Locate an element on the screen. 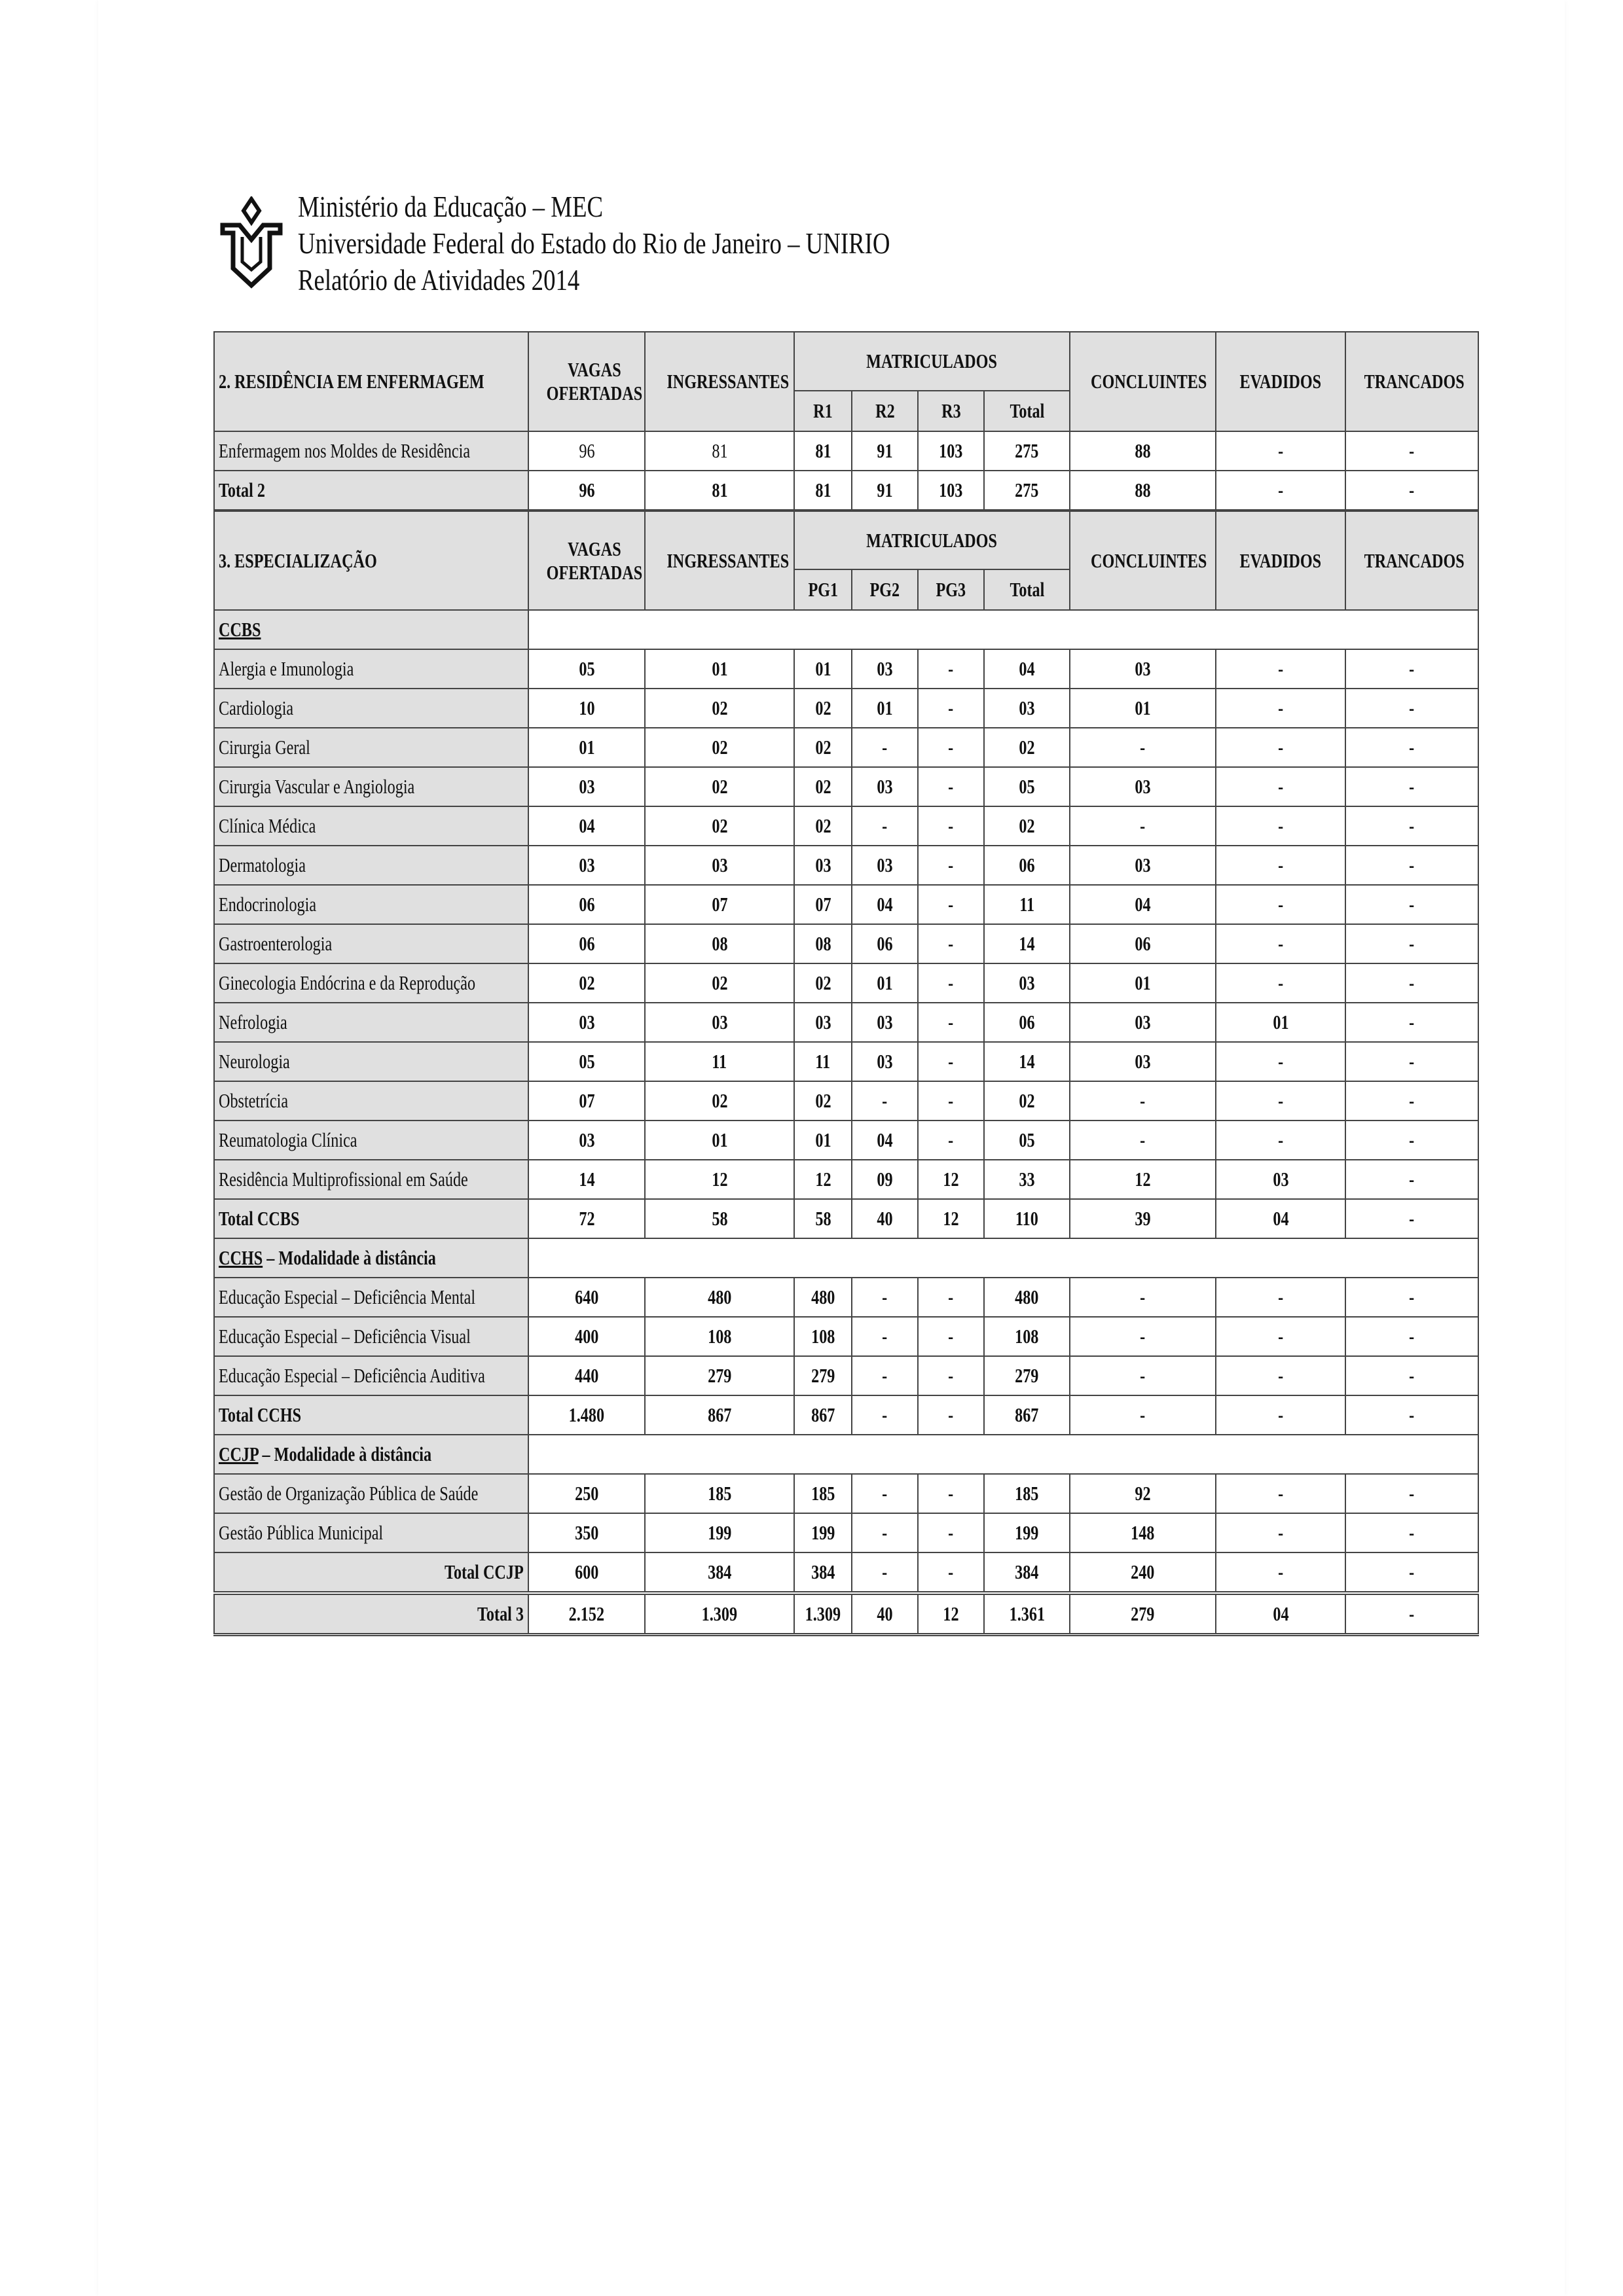 Image resolution: width=1623 pixels, height=2296 pixels. col-sub-2-text: PG3 is located at coordinates (951, 589).